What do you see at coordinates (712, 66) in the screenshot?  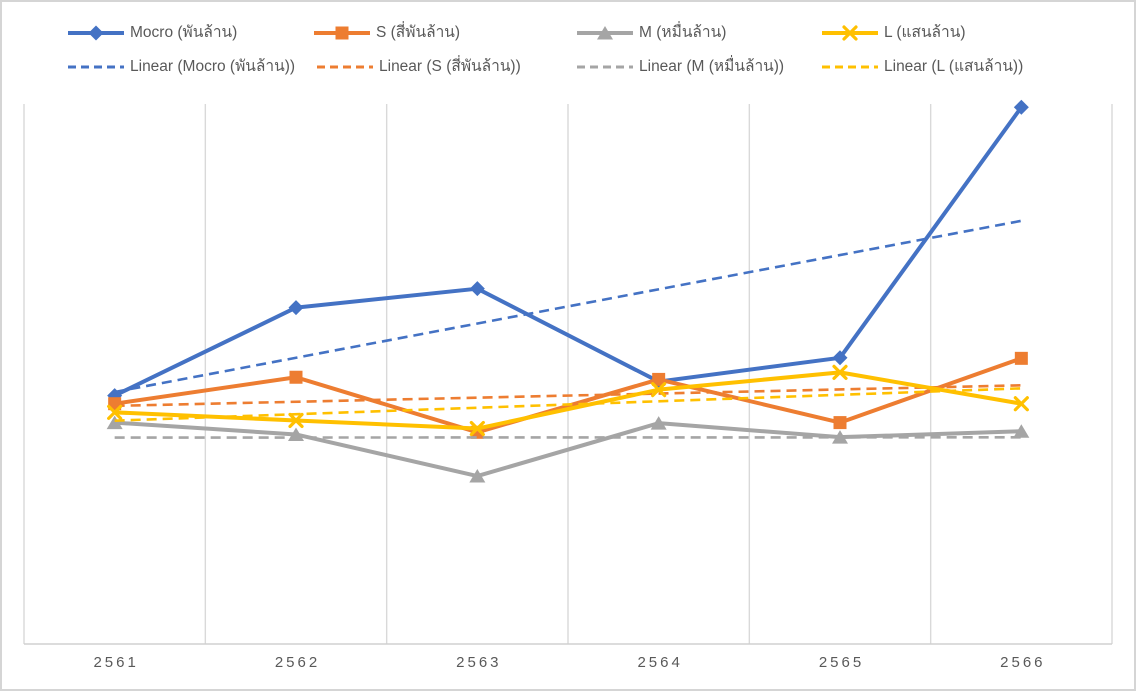 I see `legend-label-linear-m: Linear (M (หมื่นล้าน))` at bounding box center [712, 66].